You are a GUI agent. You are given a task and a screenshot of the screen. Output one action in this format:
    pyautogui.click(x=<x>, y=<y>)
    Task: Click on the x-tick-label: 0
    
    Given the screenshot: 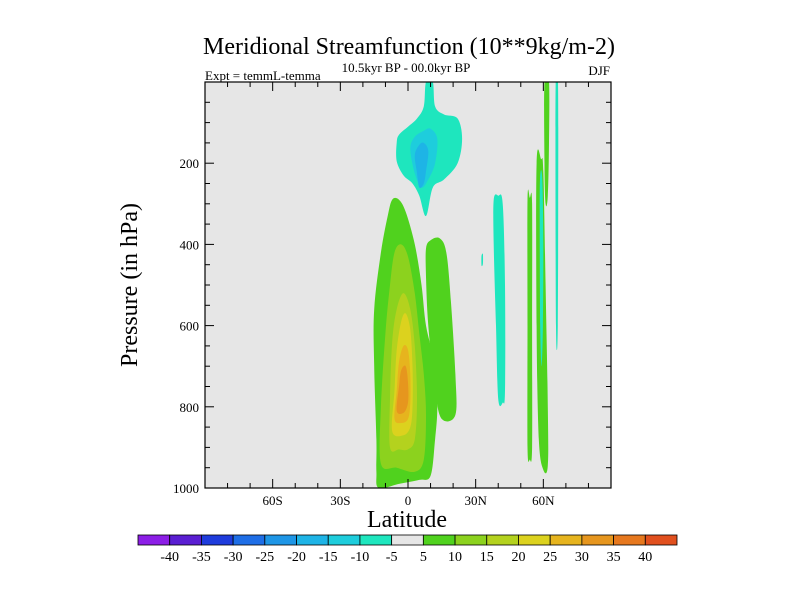 What is the action you would take?
    pyautogui.click(x=408, y=500)
    